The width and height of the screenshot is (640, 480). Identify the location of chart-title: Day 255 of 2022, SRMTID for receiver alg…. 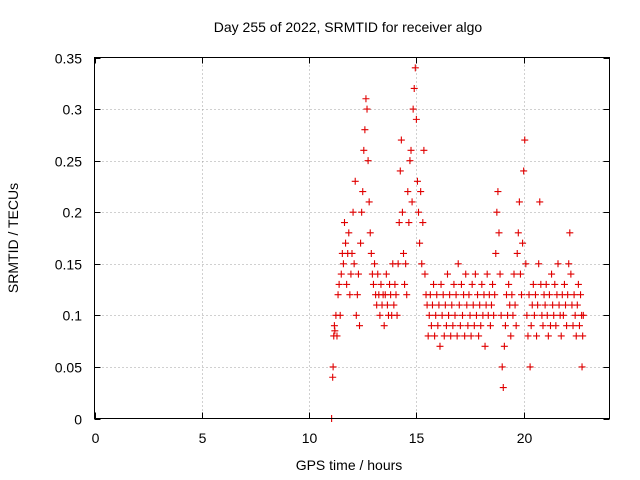
(348, 27).